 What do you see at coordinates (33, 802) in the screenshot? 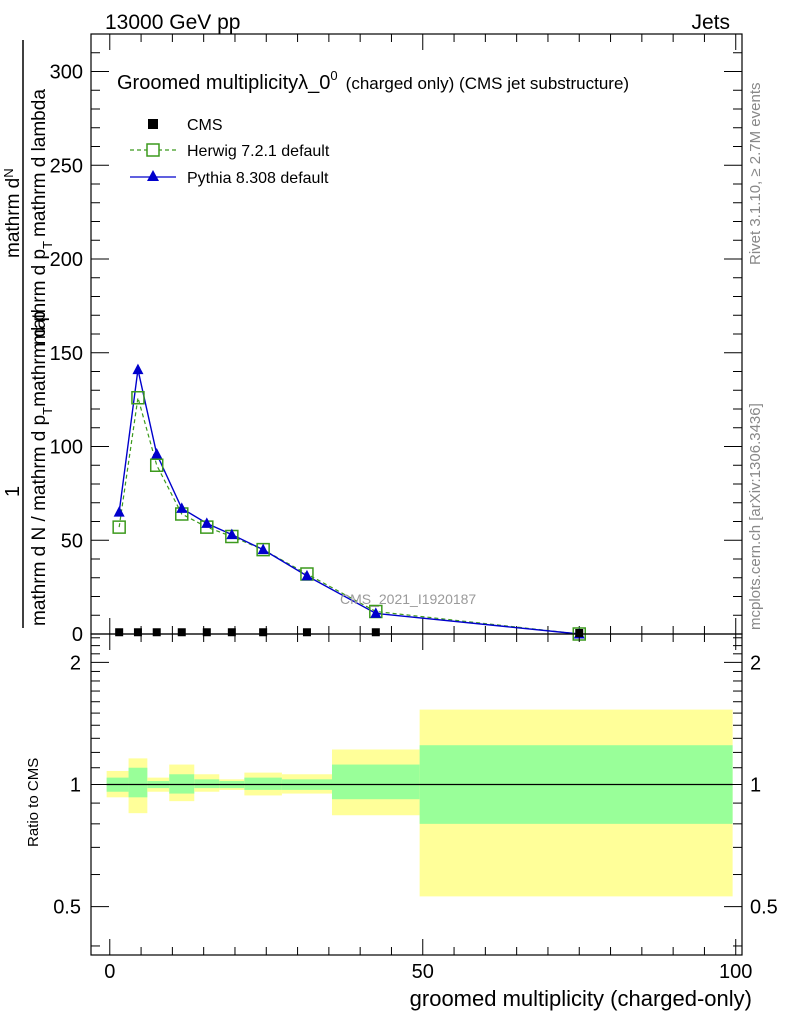
I see `ratio-ylabel: Ratio to CMS` at bounding box center [33, 802].